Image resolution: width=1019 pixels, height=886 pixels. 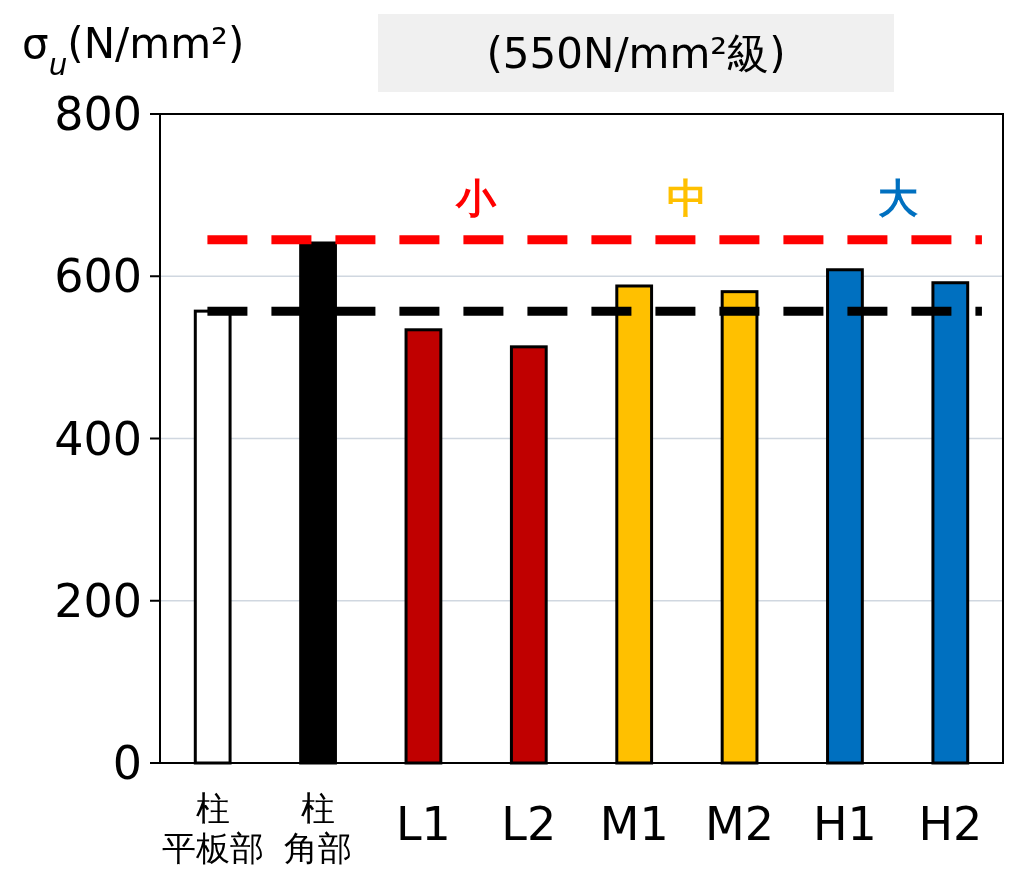 I want to click on annotation: 中, so click(x=686, y=198).